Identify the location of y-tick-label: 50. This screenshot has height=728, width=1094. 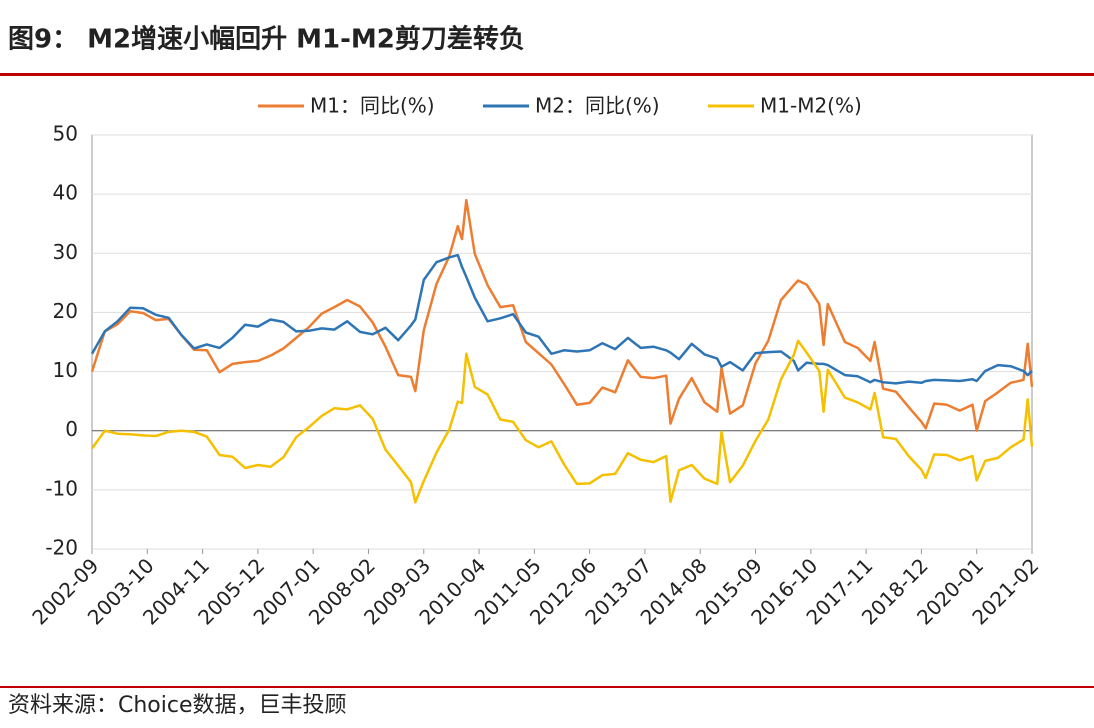
(65, 134).